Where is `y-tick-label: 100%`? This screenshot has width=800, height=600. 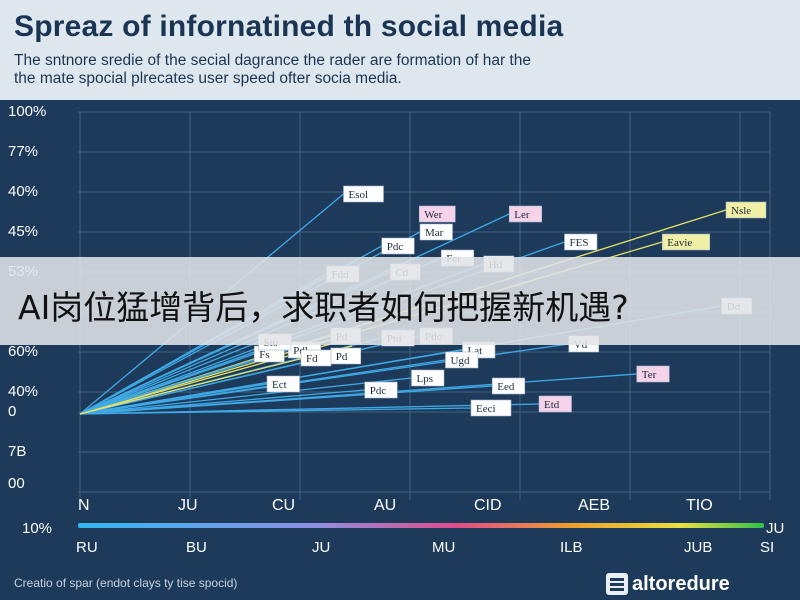
y-tick-label: 100% is located at coordinates (27, 111).